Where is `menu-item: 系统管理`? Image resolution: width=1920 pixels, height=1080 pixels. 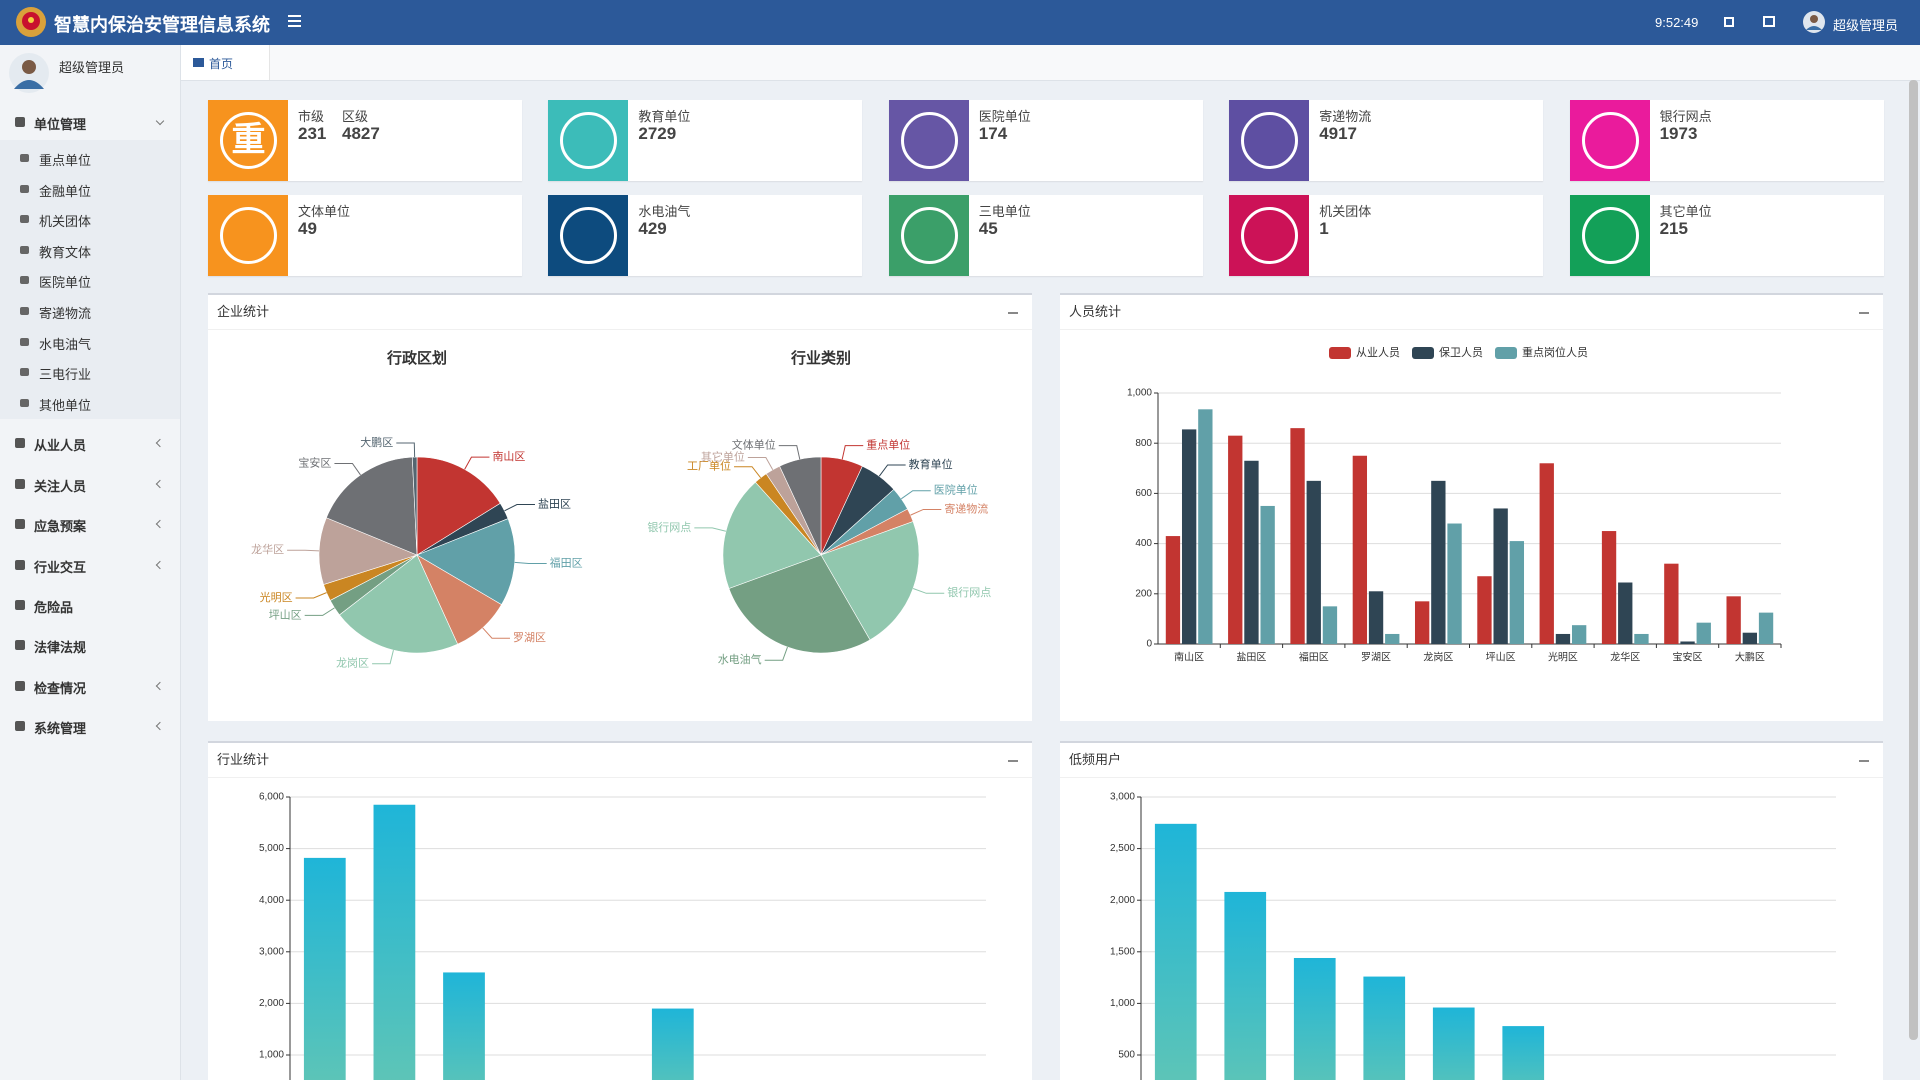
menu-item: 系统管理 is located at coordinates (60, 729).